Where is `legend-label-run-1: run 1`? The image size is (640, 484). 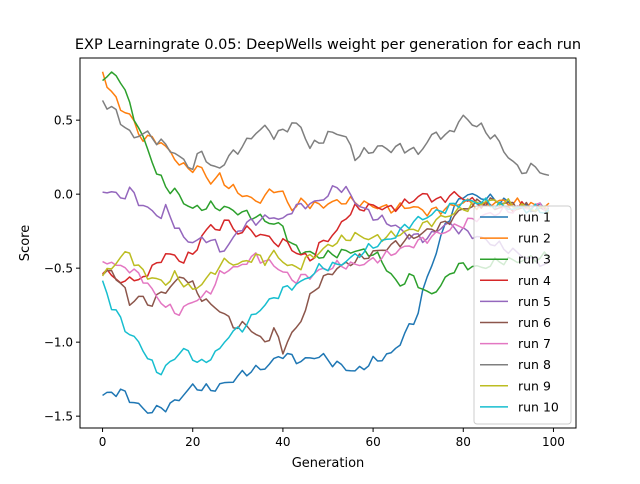
legend-label-run-1: run 1 is located at coordinates (534, 217).